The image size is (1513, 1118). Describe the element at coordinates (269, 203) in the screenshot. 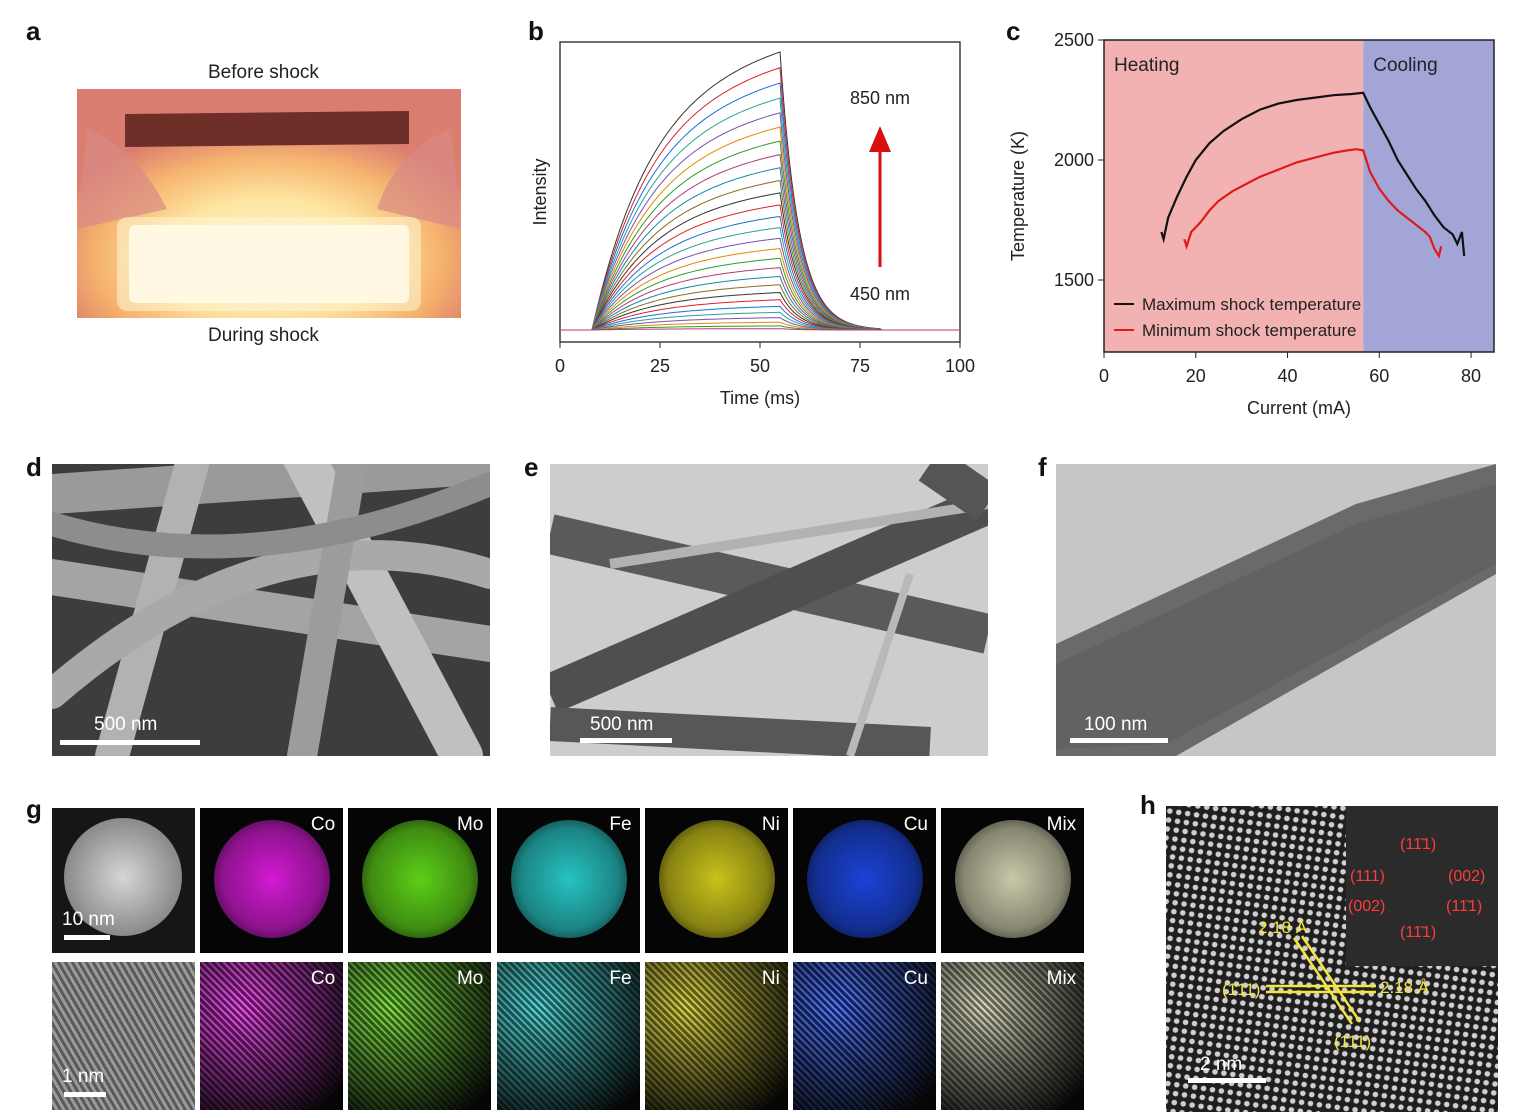

I see `shock-photo-graphic` at that location.